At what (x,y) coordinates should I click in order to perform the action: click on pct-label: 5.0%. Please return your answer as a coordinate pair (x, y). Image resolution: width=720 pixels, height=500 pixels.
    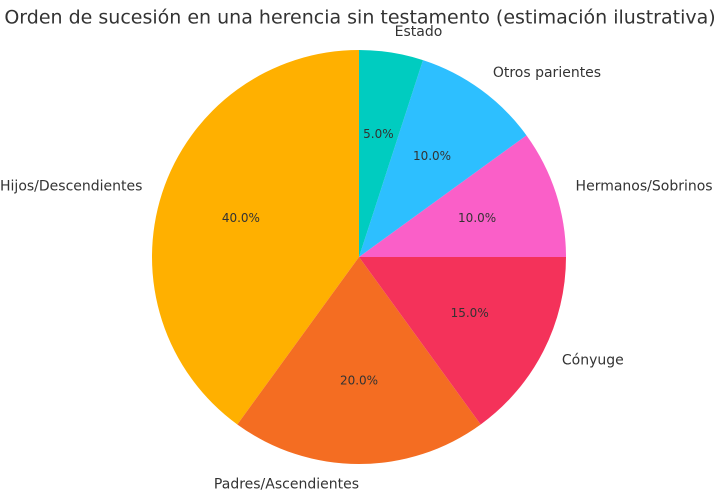
    Looking at the image, I should click on (378, 134).